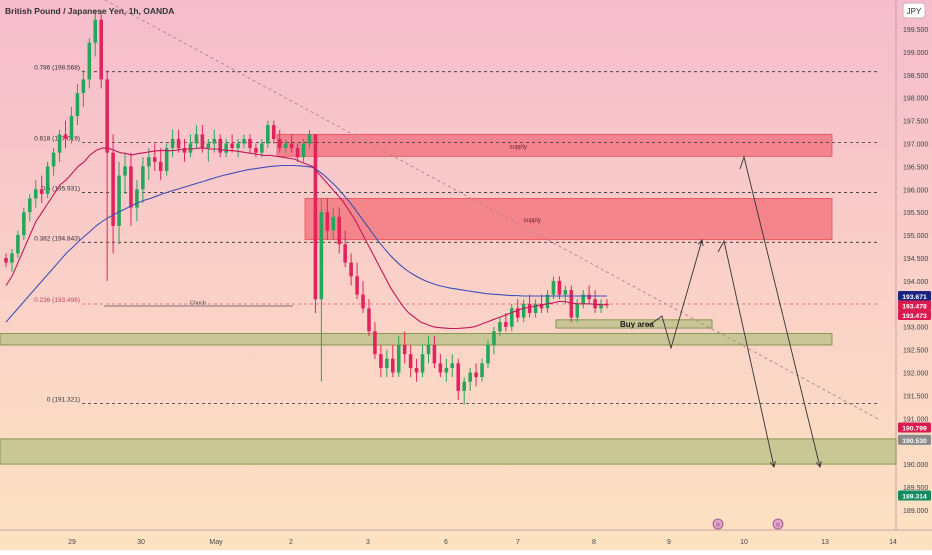  Describe the element at coordinates (825, 542) in the screenshot. I see `x-tick-label: 13` at that location.